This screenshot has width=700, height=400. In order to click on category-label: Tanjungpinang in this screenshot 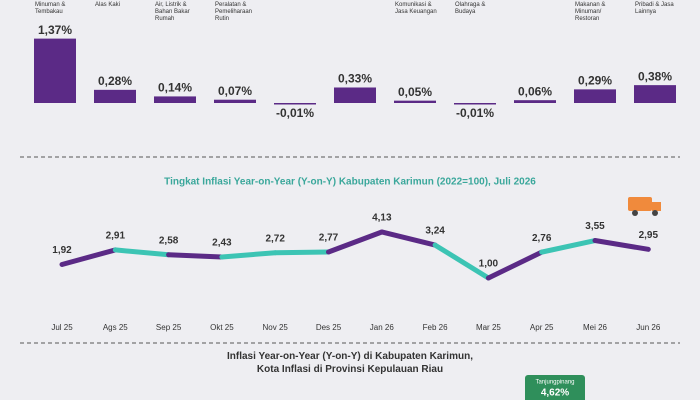, I will do `click(554, 383)`.